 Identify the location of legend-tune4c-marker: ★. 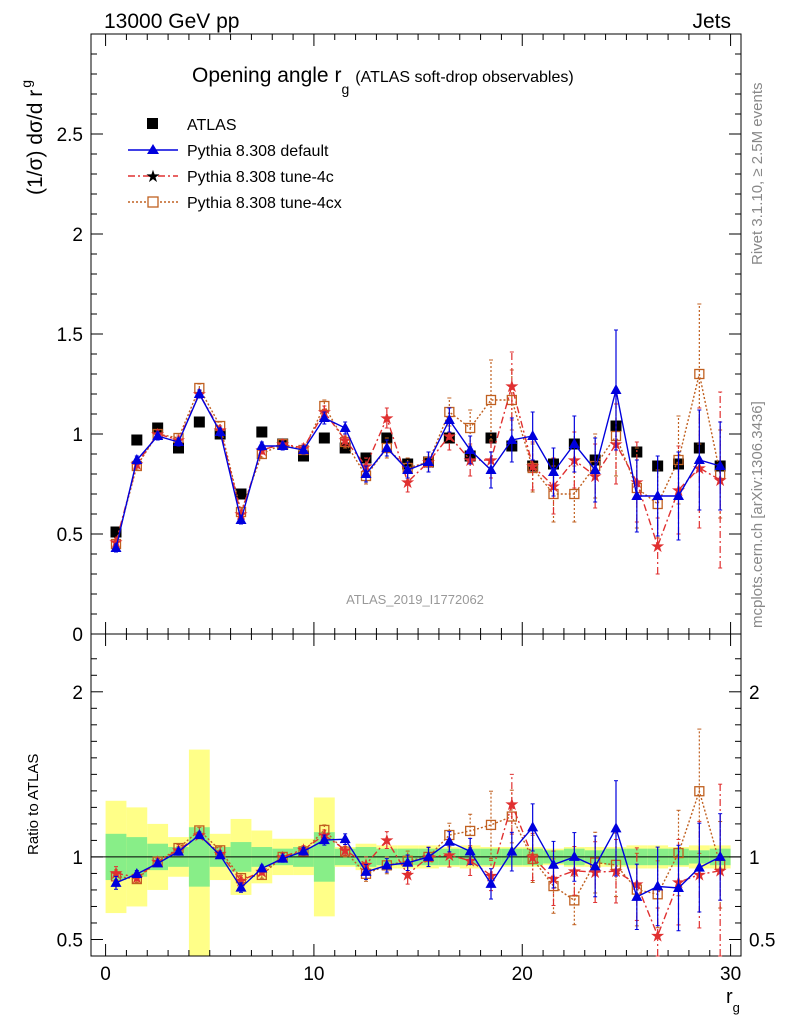
(152, 176).